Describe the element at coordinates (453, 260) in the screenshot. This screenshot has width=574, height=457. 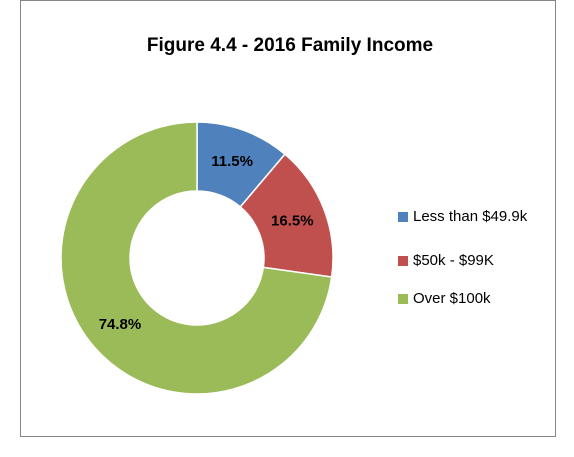
I see `legend-label: $50k - $99K` at that location.